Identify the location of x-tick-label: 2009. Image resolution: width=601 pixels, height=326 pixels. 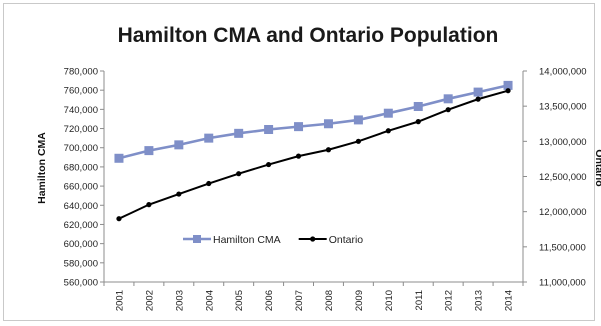
(359, 300).